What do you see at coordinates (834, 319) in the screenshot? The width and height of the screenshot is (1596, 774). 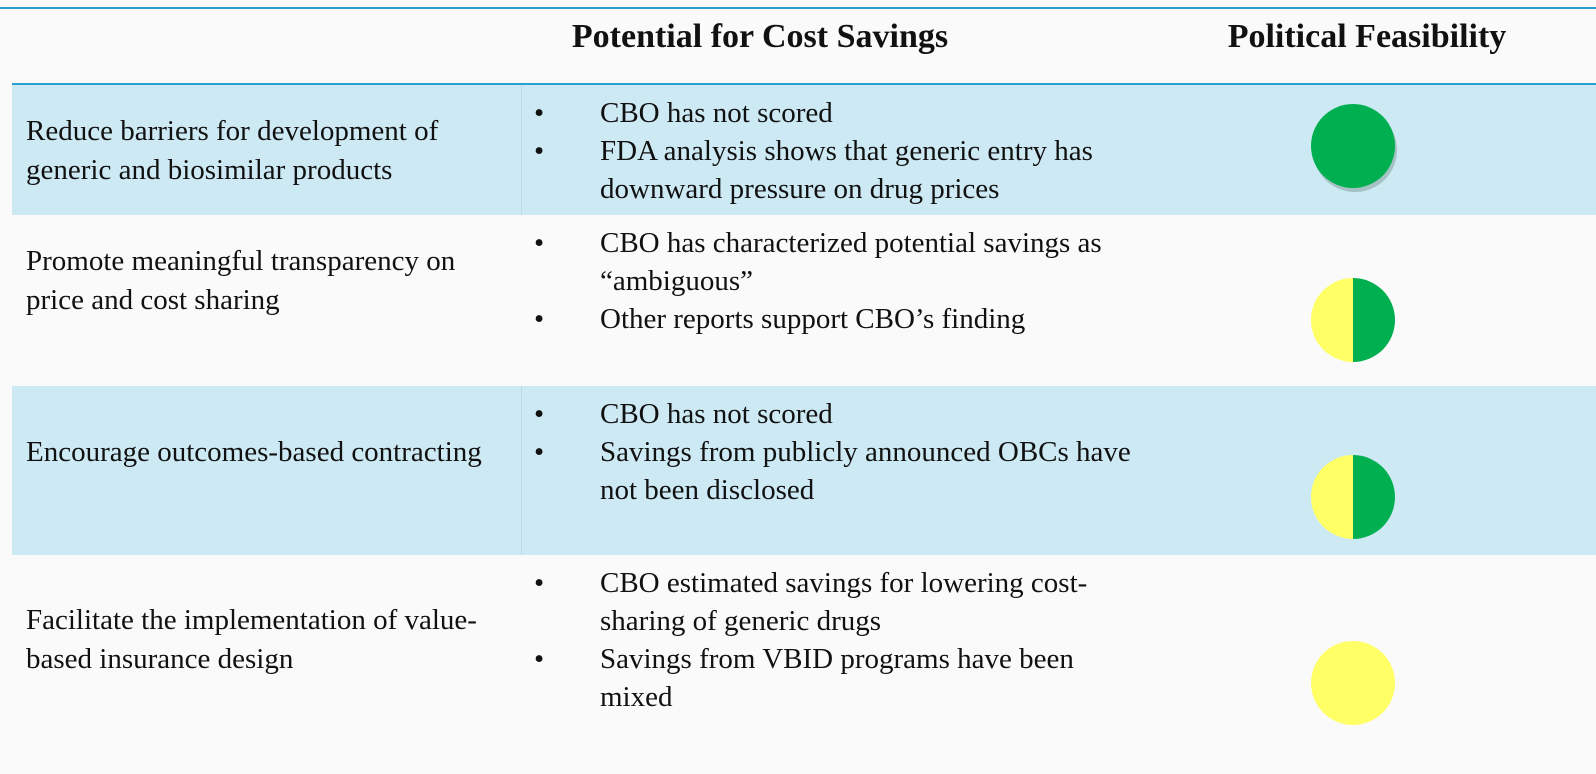 I see `bullet: Other reports support CBO’s finding` at bounding box center [834, 319].